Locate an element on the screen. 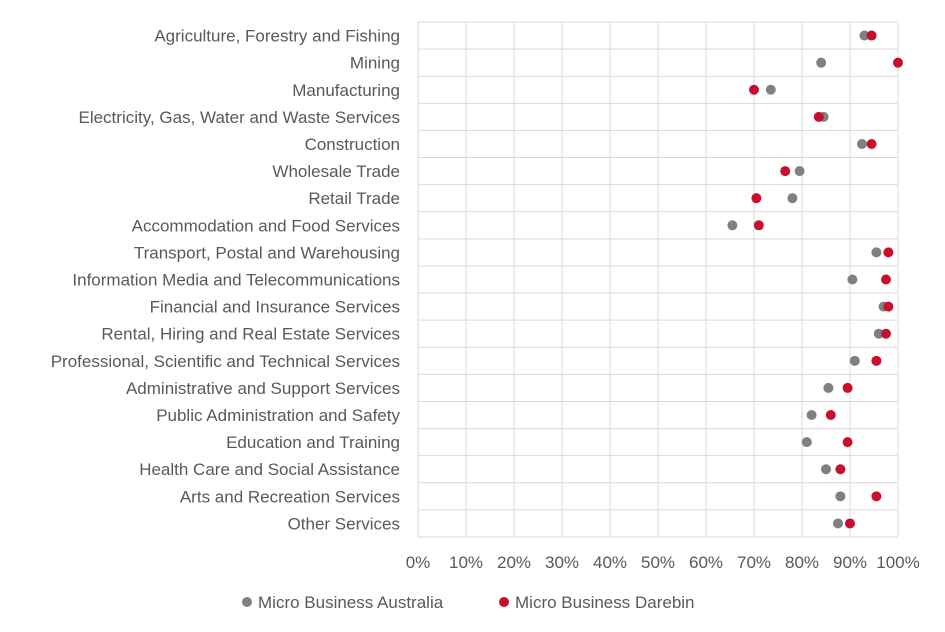 Image resolution: width=945 pixels, height=632 pixels. category-label: Information Media and Telecommunications is located at coordinates (236, 280).